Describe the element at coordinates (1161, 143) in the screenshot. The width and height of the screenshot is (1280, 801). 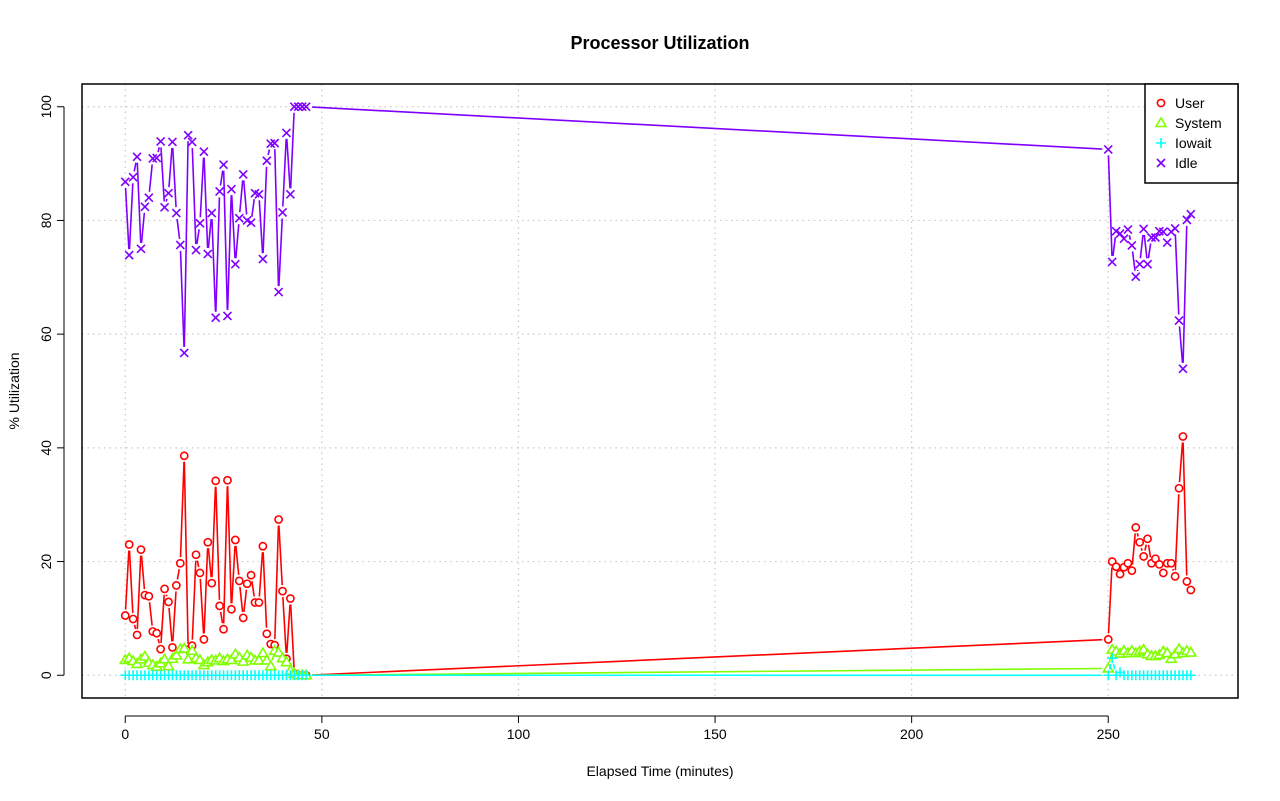
I see `legend-marker-iowait` at that location.